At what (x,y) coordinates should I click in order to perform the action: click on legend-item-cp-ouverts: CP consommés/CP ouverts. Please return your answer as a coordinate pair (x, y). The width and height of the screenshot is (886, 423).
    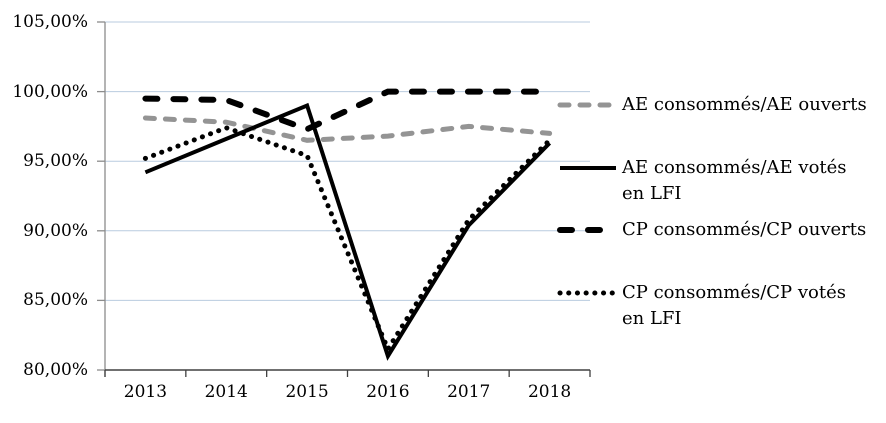
    Looking at the image, I should click on (711, 230).